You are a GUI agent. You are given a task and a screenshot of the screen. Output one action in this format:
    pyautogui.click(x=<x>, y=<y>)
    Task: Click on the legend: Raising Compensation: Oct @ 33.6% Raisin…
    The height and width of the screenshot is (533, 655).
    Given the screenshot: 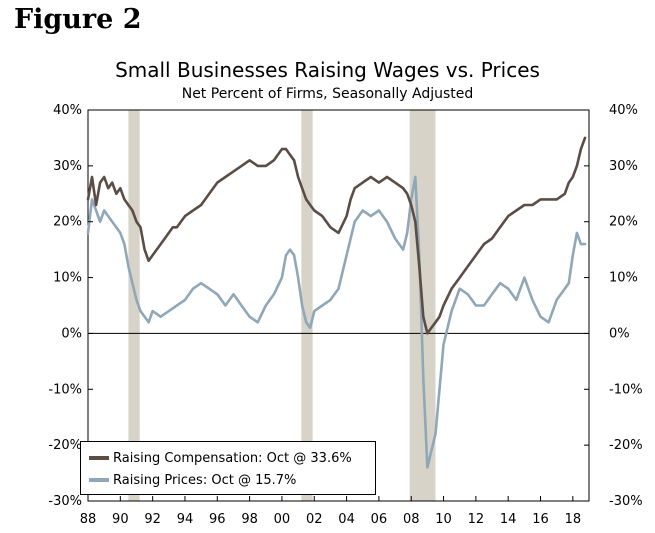 What is the action you would take?
    pyautogui.click(x=228, y=468)
    